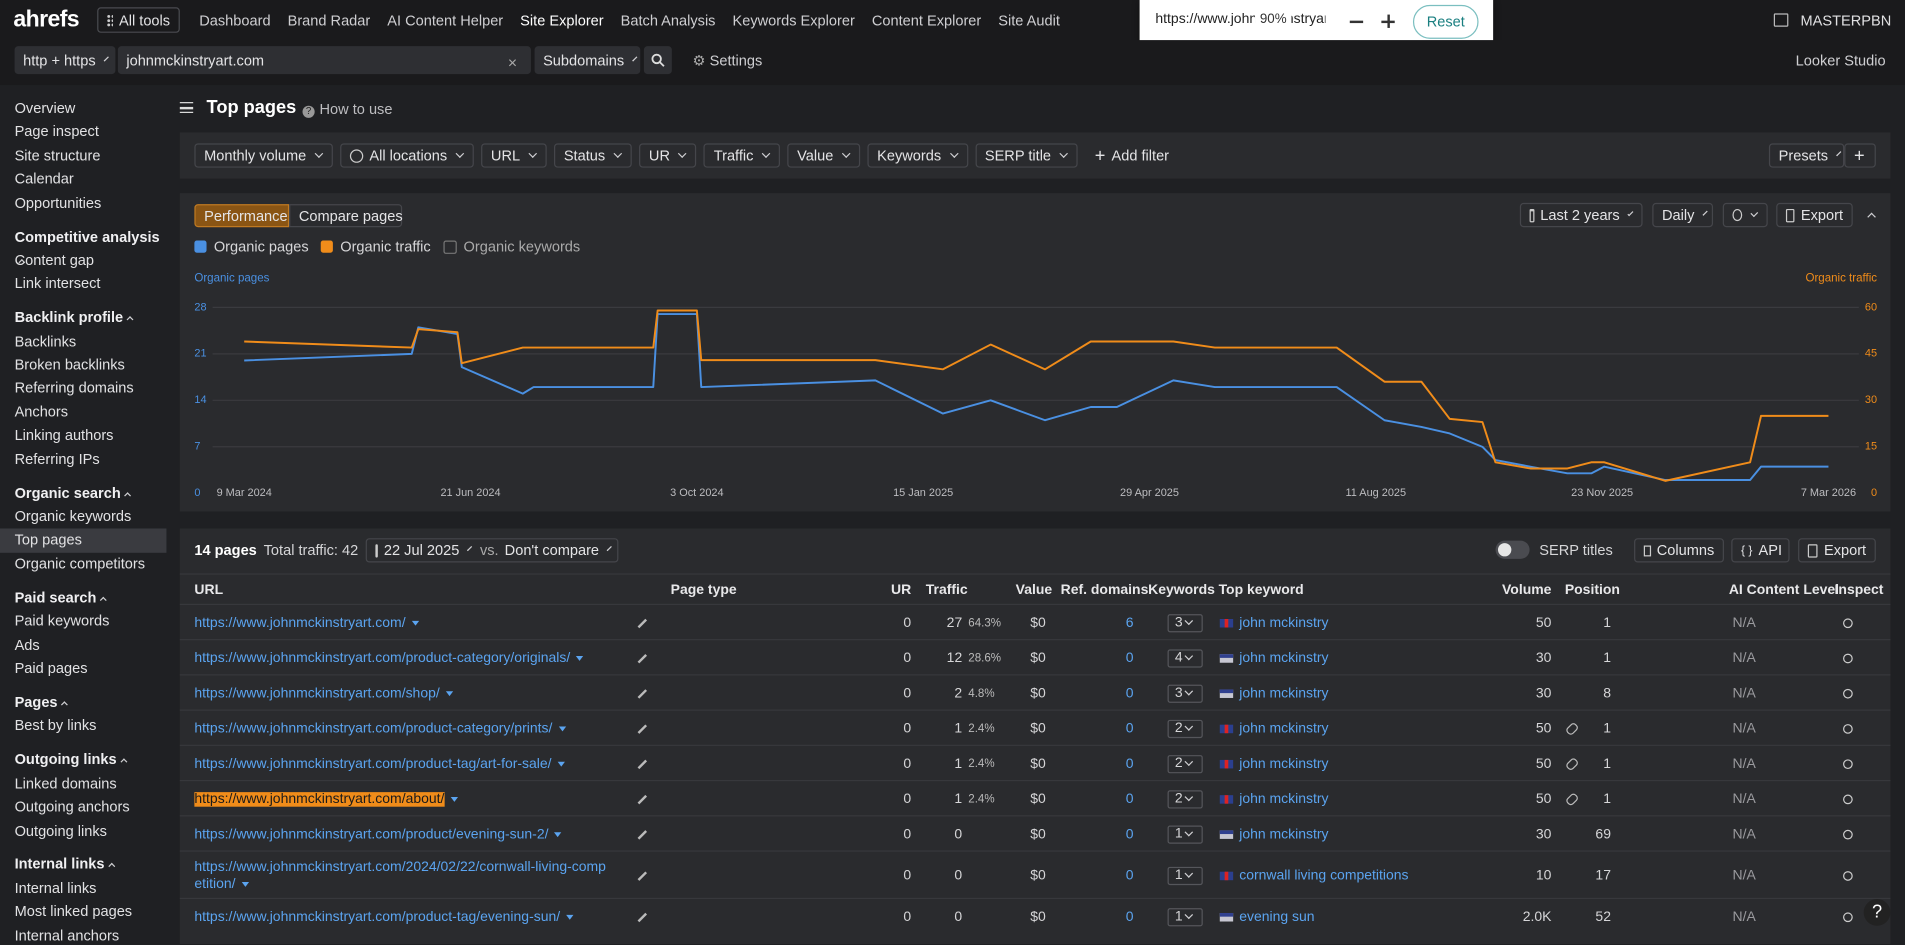 The image size is (1905, 945). What do you see at coordinates (56, 132) in the screenshot?
I see `sidebar-item: Page inspect` at bounding box center [56, 132].